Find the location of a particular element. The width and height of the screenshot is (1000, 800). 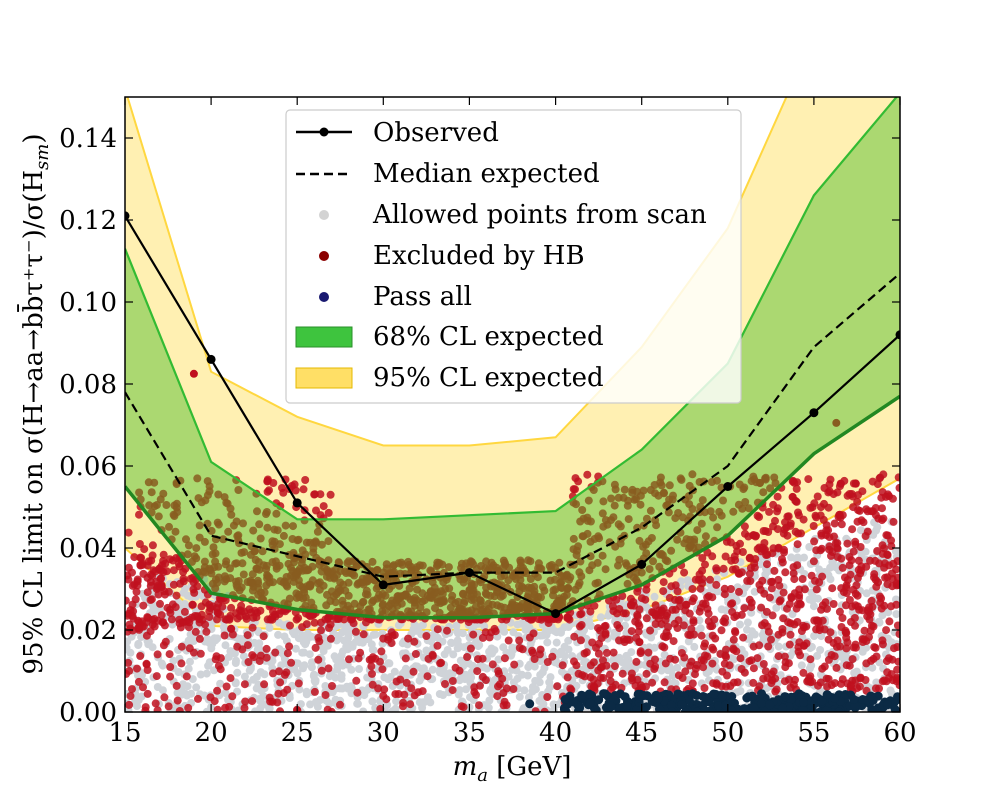

legend-excluded-marker is located at coordinates (324, 256).